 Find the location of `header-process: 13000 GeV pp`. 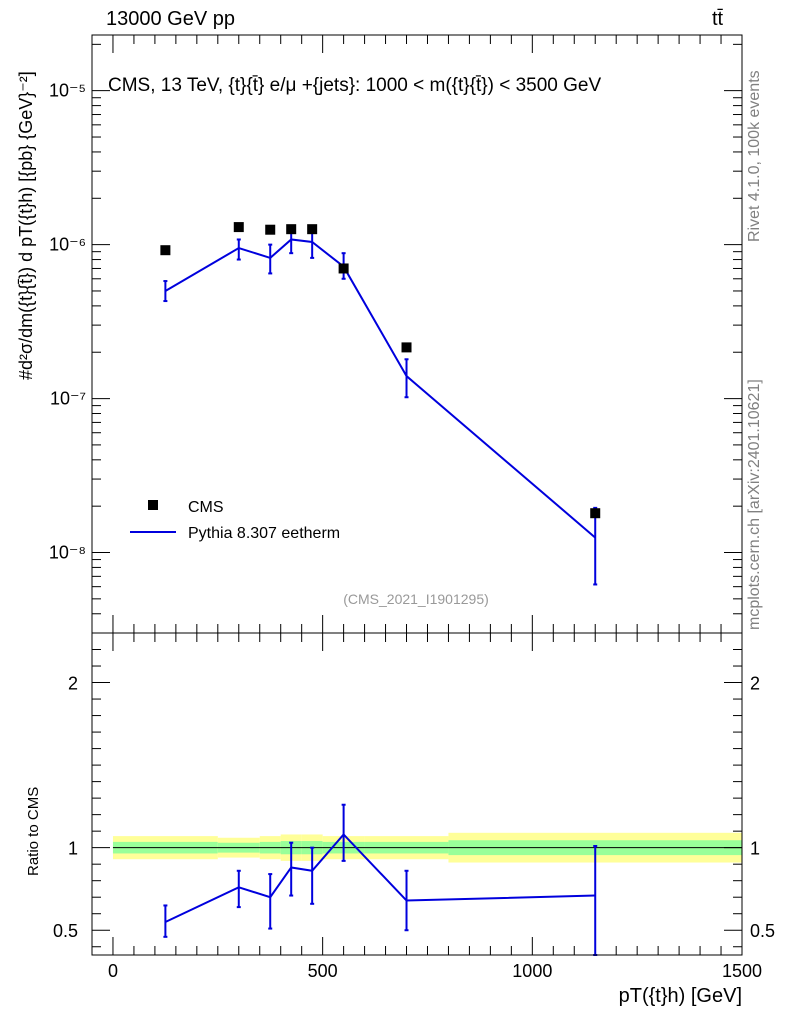

header-process: 13000 GeV pp is located at coordinates (170, 19).